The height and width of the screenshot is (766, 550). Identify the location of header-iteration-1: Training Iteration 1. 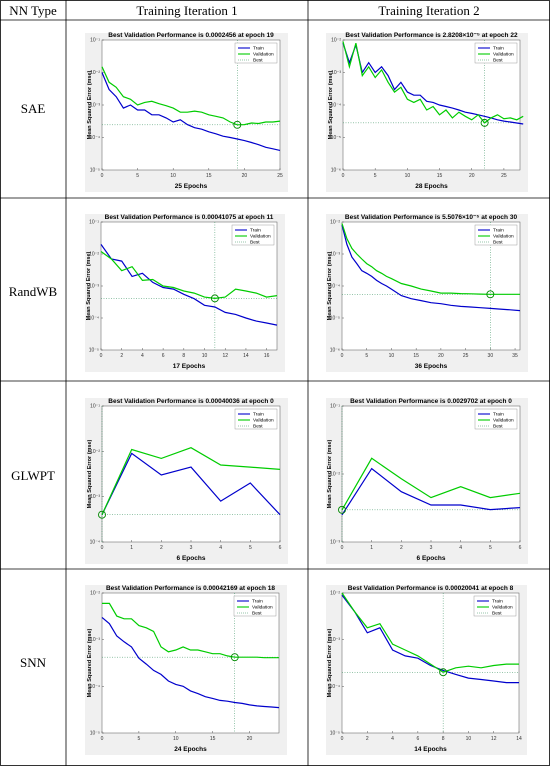
(186, 10).